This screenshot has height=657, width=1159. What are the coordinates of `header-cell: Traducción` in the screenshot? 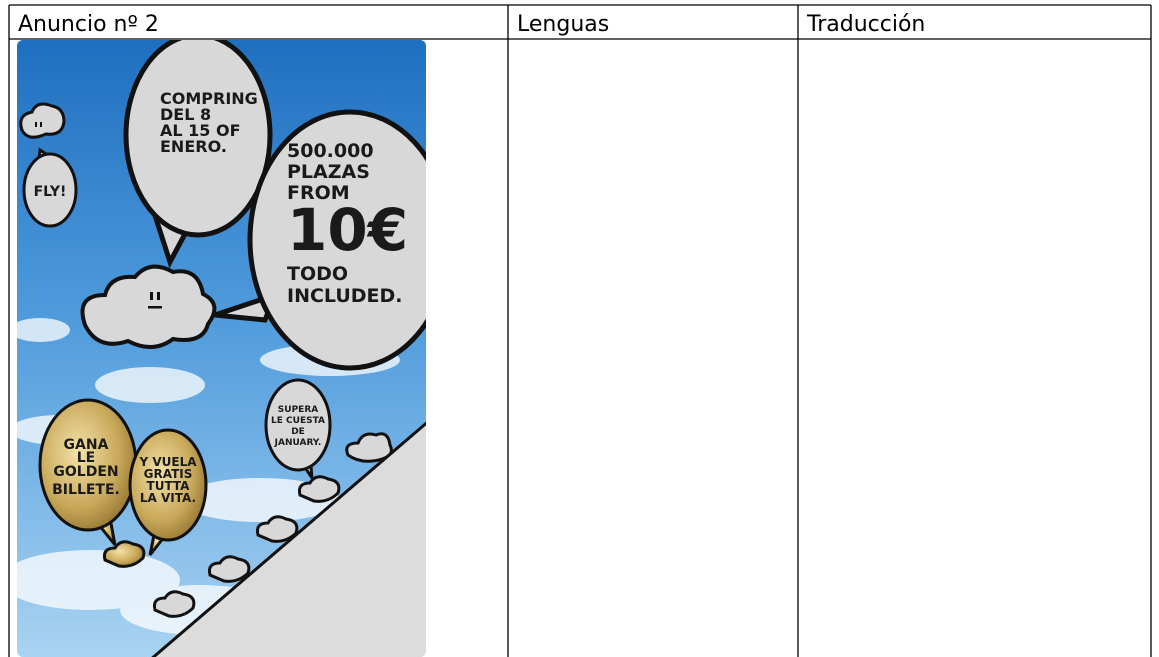 It's located at (865, 24).